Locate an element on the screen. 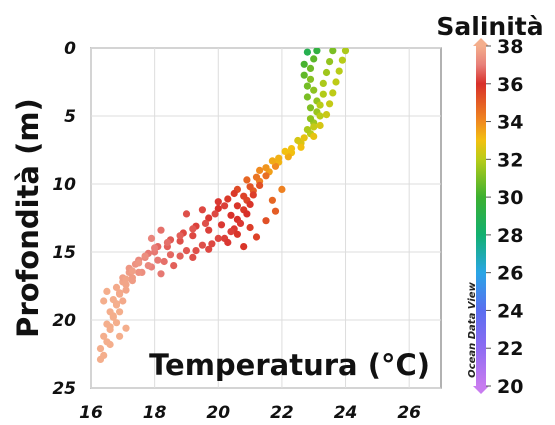 This screenshot has width=555, height=425. y-tick-label: 10 is located at coordinates (64, 185).